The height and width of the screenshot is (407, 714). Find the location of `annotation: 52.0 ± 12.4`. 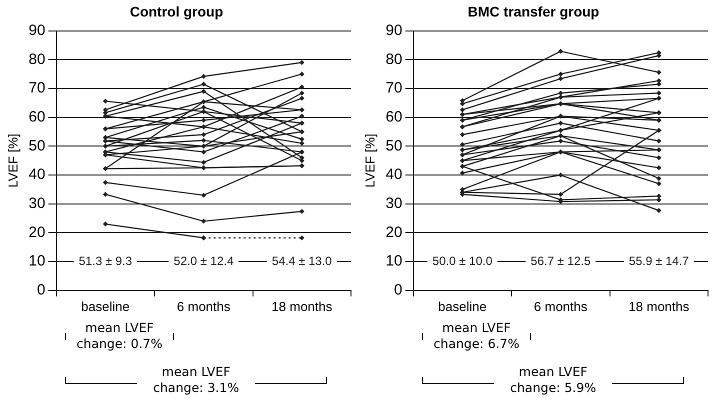

annotation: 52.0 ± 12.4 is located at coordinates (204, 261).